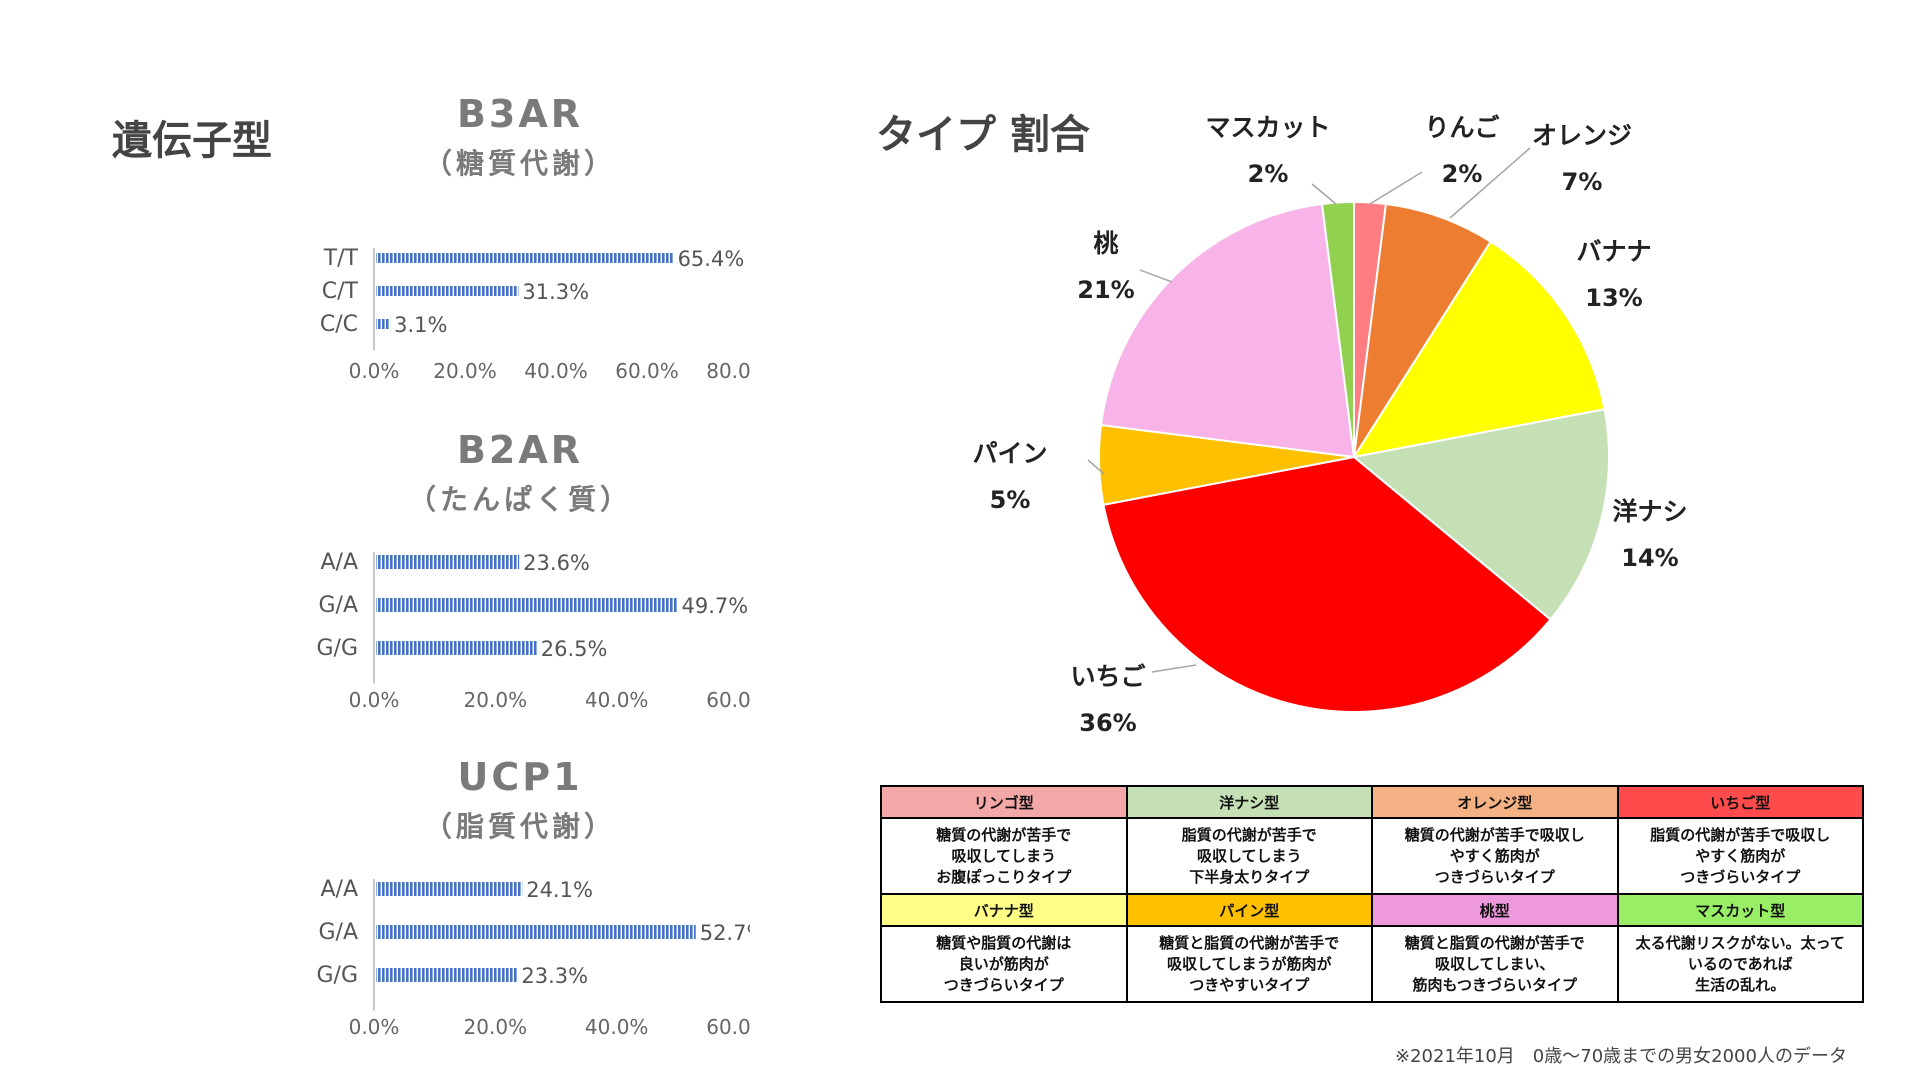 The image size is (1920, 1080). Describe the element at coordinates (1740, 856) in the screenshot. I see `type-description-cell: 脂質の代謝が苦手で吸収し やすく筋肉が つきづらいタイプ` at that location.